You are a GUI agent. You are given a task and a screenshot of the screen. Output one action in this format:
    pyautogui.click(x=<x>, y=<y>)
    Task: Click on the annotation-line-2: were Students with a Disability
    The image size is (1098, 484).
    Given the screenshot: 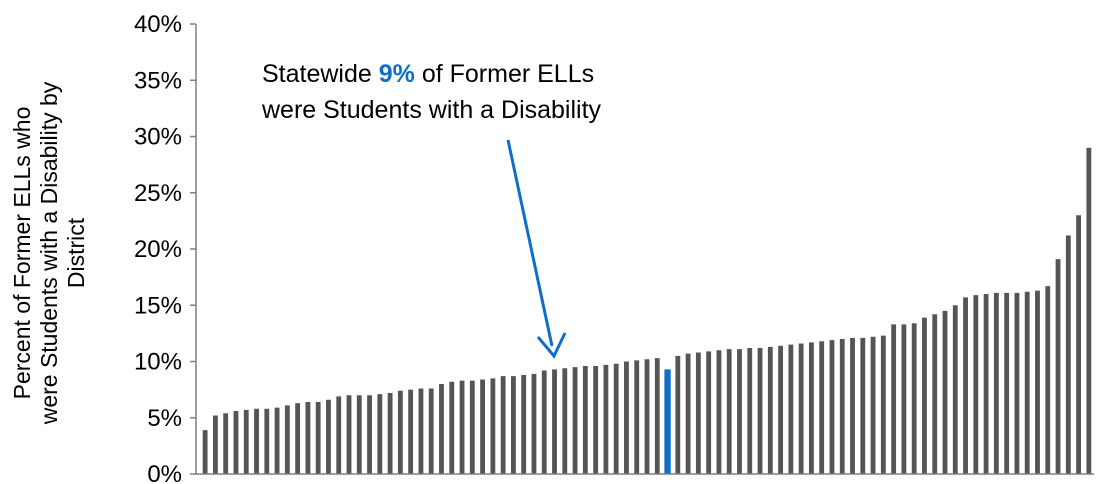 What is the action you would take?
    pyautogui.click(x=431, y=110)
    